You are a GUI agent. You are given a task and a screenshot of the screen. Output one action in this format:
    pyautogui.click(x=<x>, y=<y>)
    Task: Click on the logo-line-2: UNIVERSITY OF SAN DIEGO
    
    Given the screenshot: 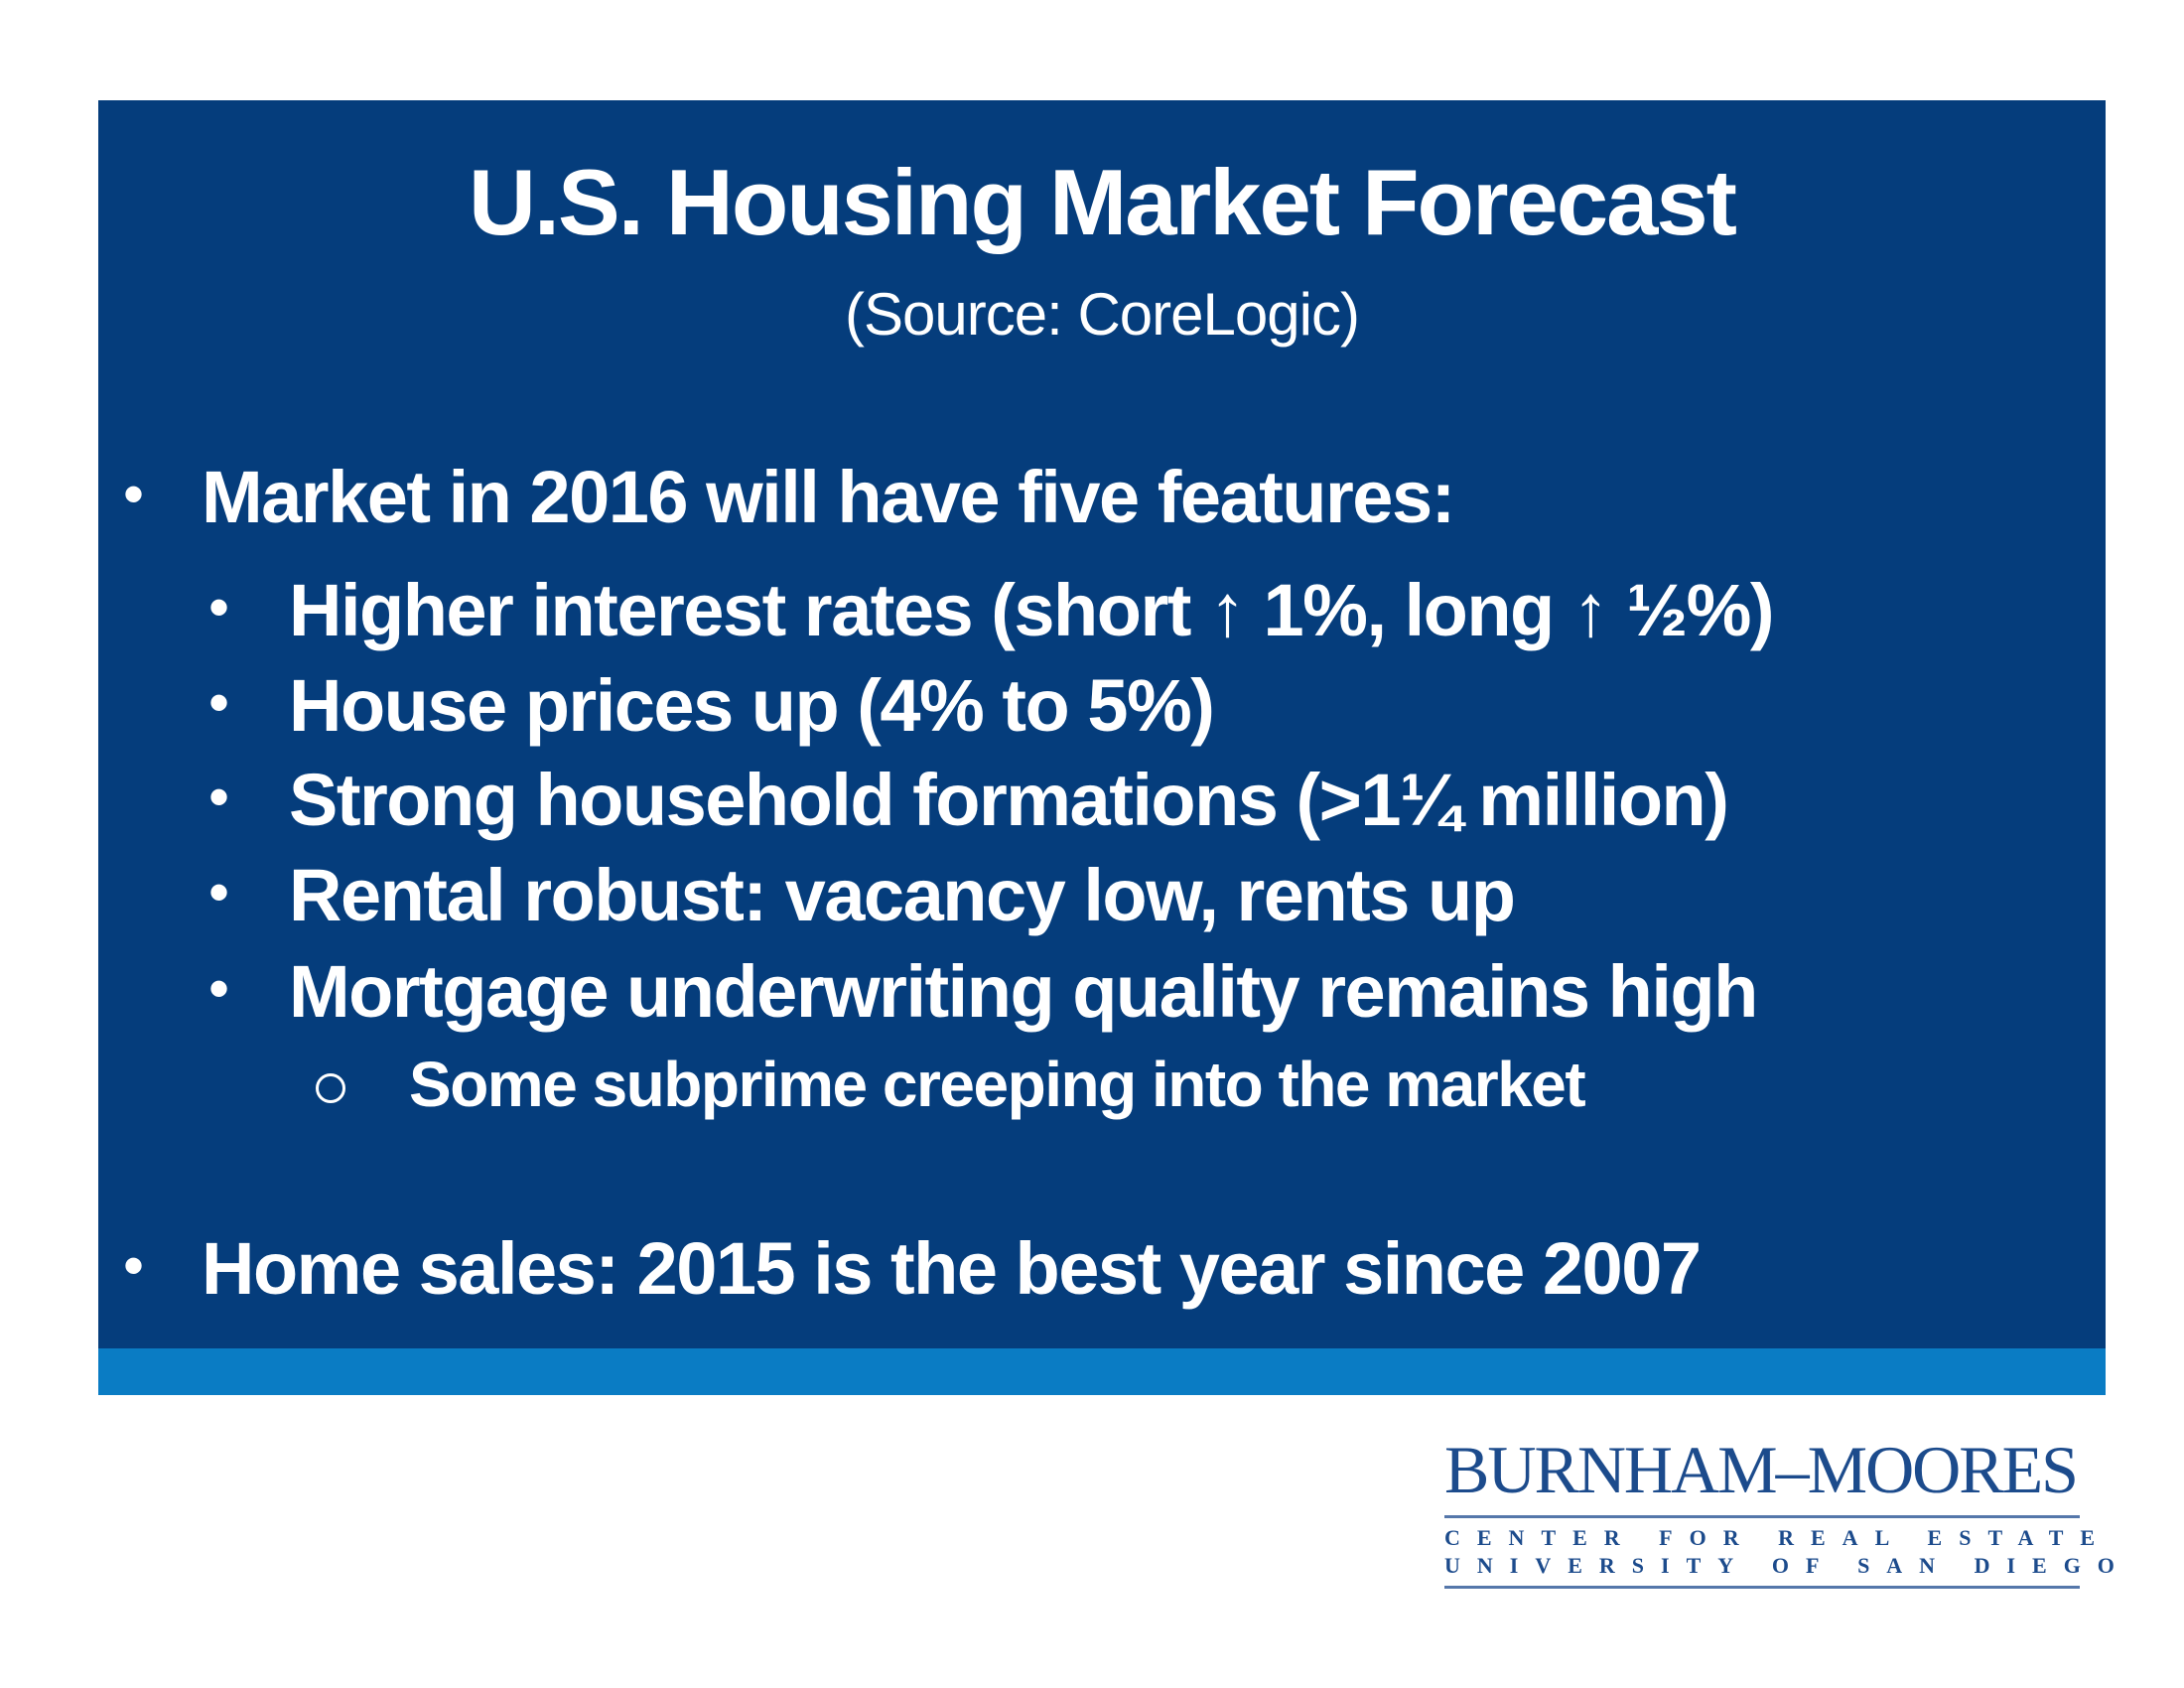 What is the action you would take?
    pyautogui.click(x=1787, y=1565)
    